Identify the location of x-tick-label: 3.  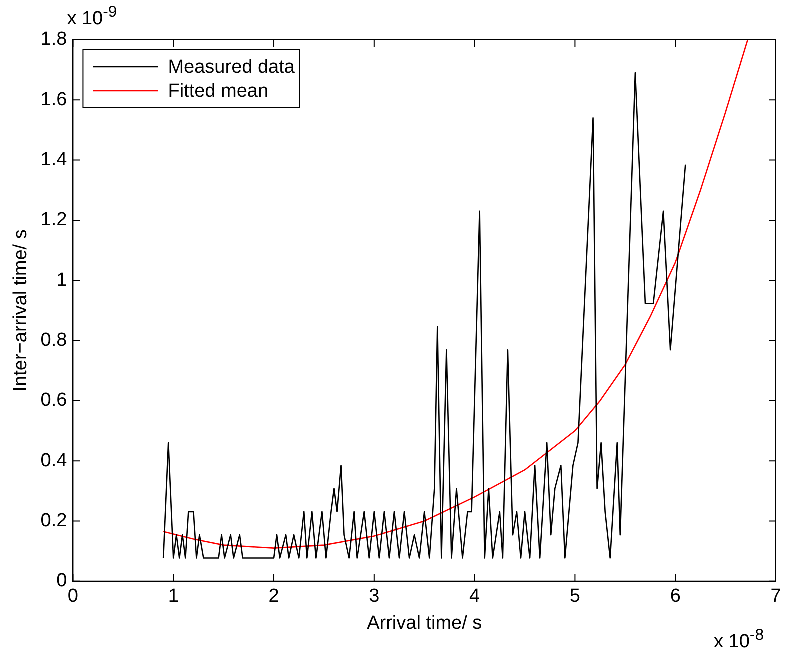
(374, 597).